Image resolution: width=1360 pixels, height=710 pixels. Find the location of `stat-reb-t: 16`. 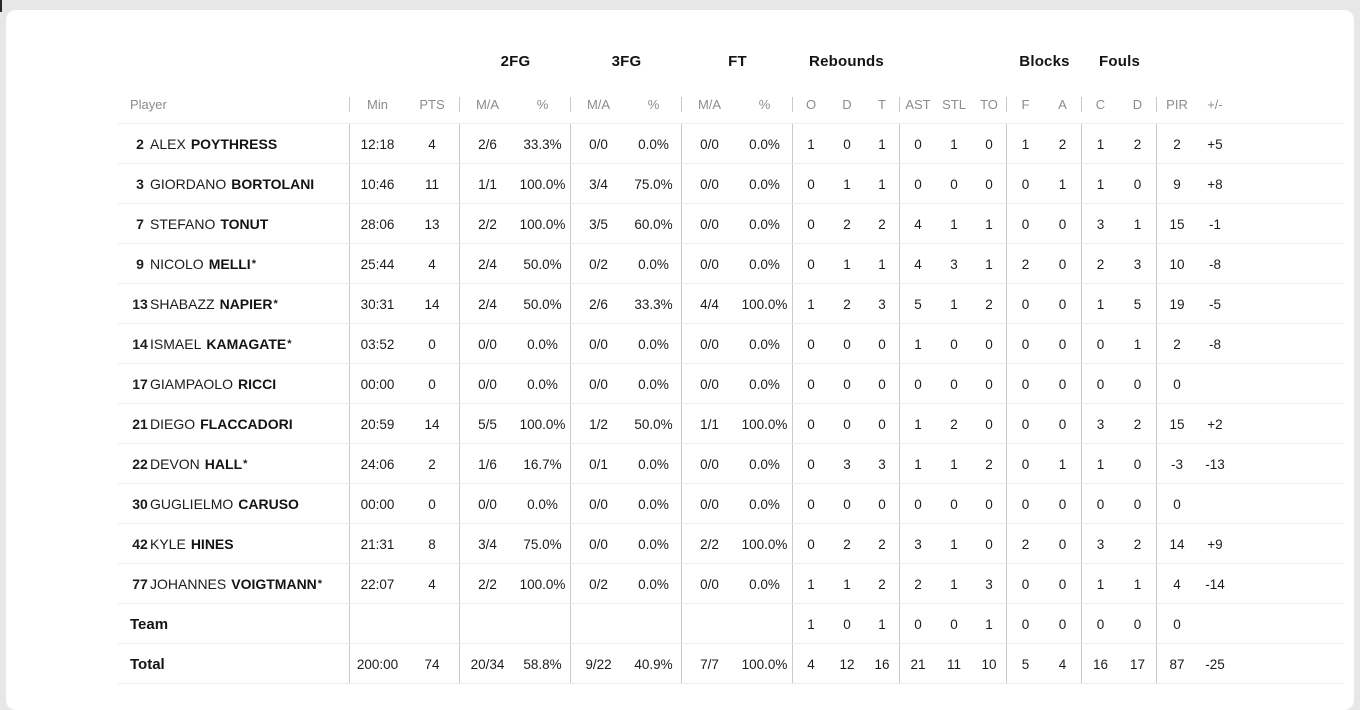

stat-reb-t: 16 is located at coordinates (882, 664).